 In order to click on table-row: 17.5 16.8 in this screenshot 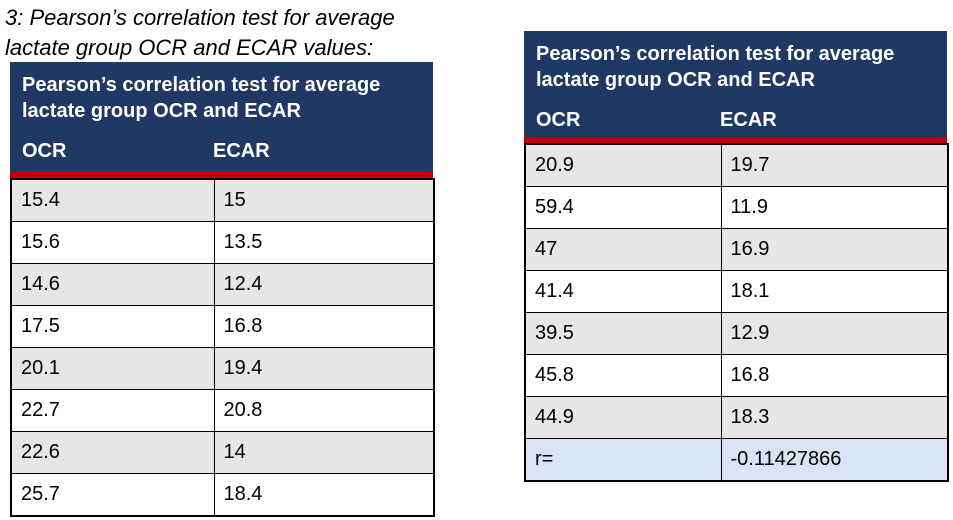, I will do `click(222, 326)`.